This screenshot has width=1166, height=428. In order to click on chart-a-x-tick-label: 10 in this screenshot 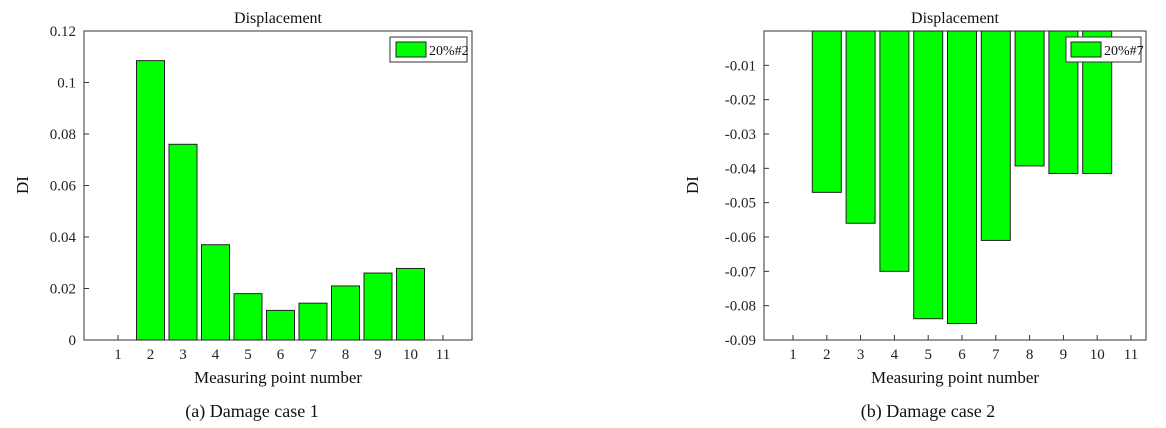, I will do `click(410, 355)`.